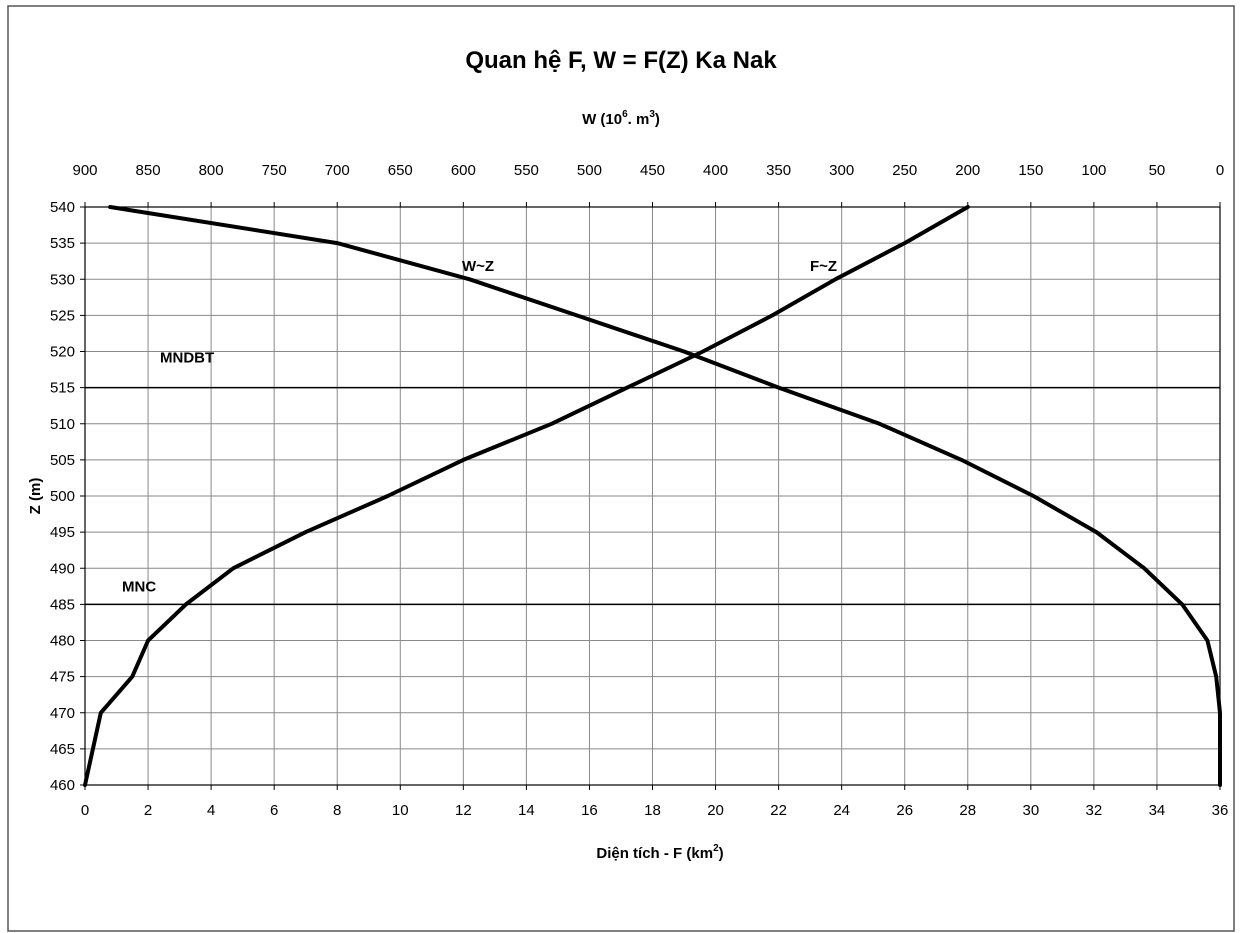 Image resolution: width=1242 pixels, height=933 pixels. Describe the element at coordinates (659, 852) in the screenshot. I see `bottom-axis-title: Diện tích - F (km2)` at that location.